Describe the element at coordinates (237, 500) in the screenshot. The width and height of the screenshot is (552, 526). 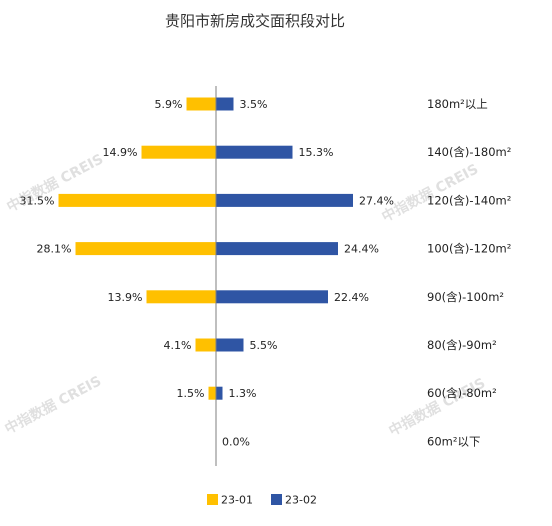
I see `legend-label: 23-01` at that location.